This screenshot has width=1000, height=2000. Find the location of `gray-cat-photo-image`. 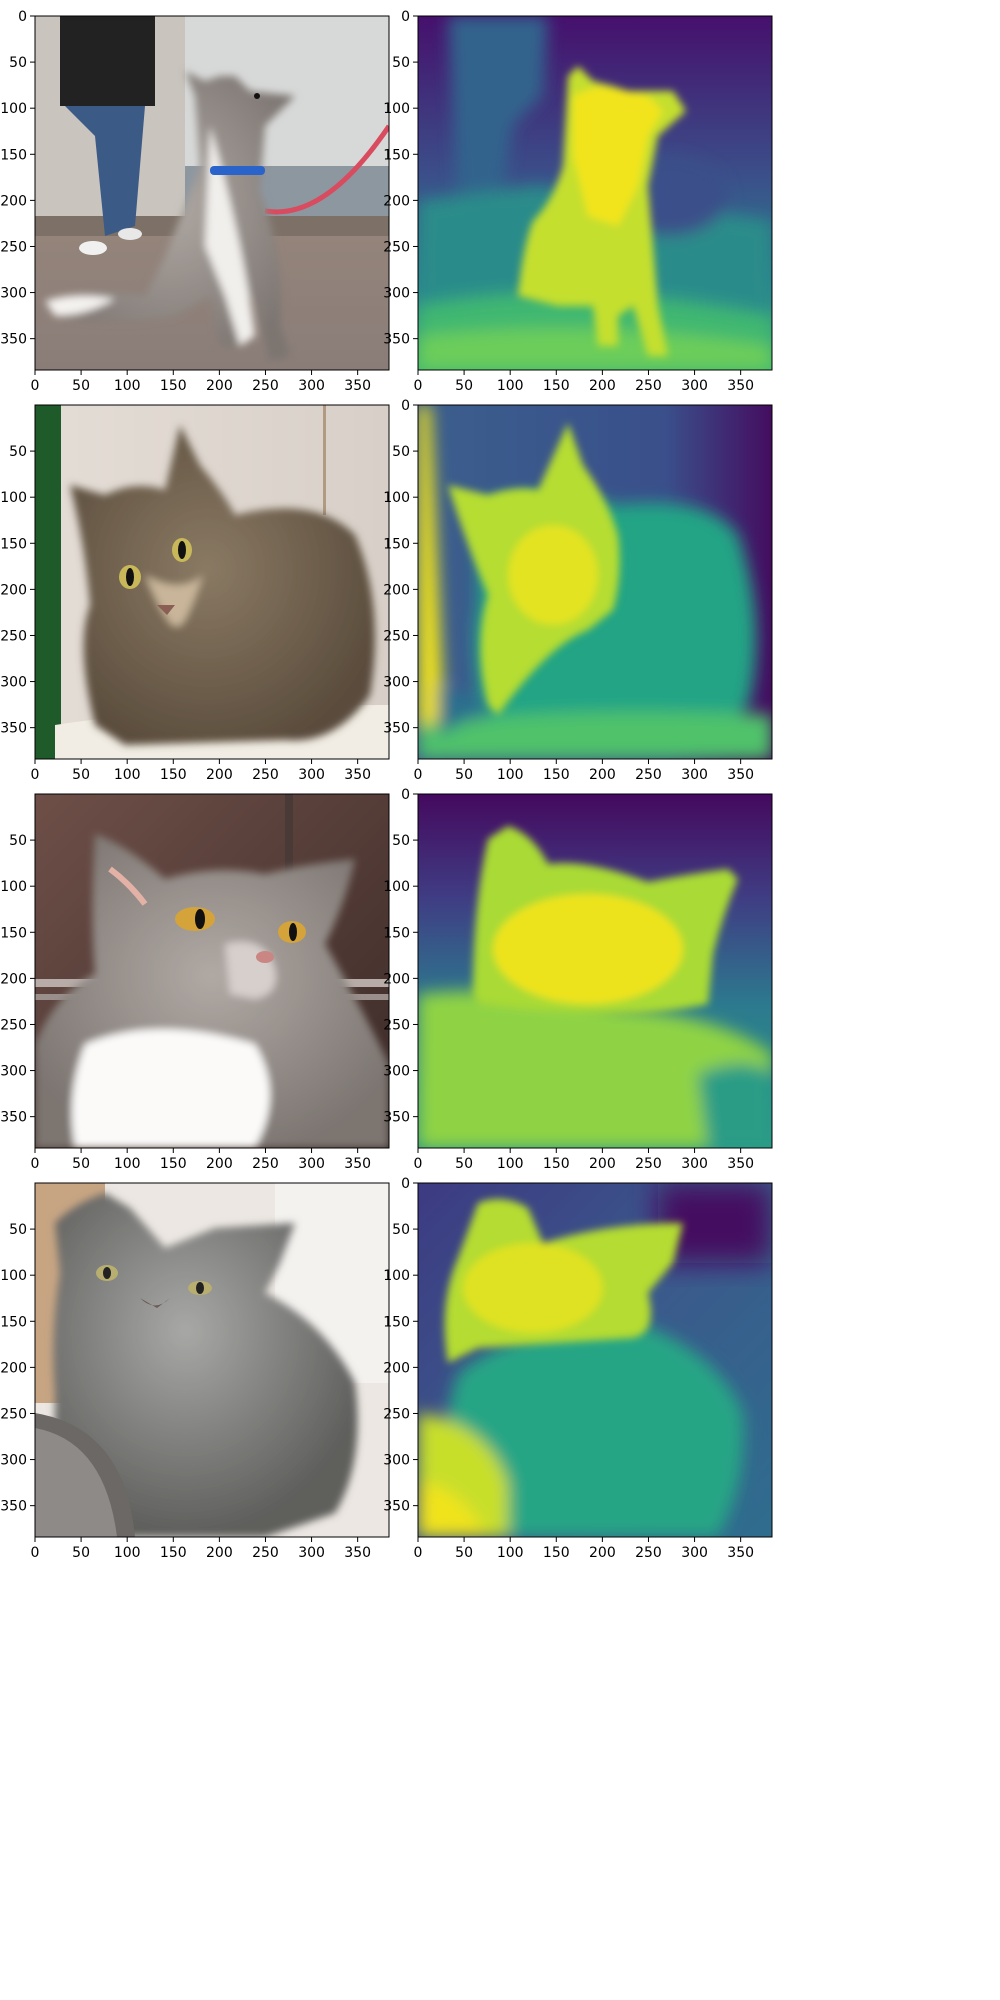

gray-cat-photo-image is located at coordinates (212, 971).